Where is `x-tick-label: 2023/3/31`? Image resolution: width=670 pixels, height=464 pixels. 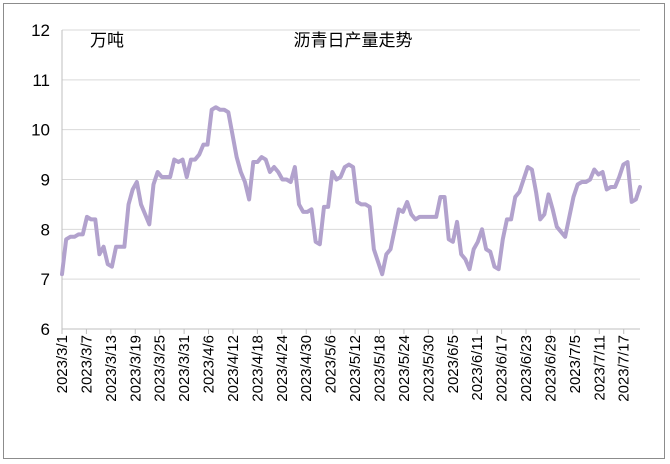 x-tick-label: 2023/3/31 is located at coordinates (184, 368).